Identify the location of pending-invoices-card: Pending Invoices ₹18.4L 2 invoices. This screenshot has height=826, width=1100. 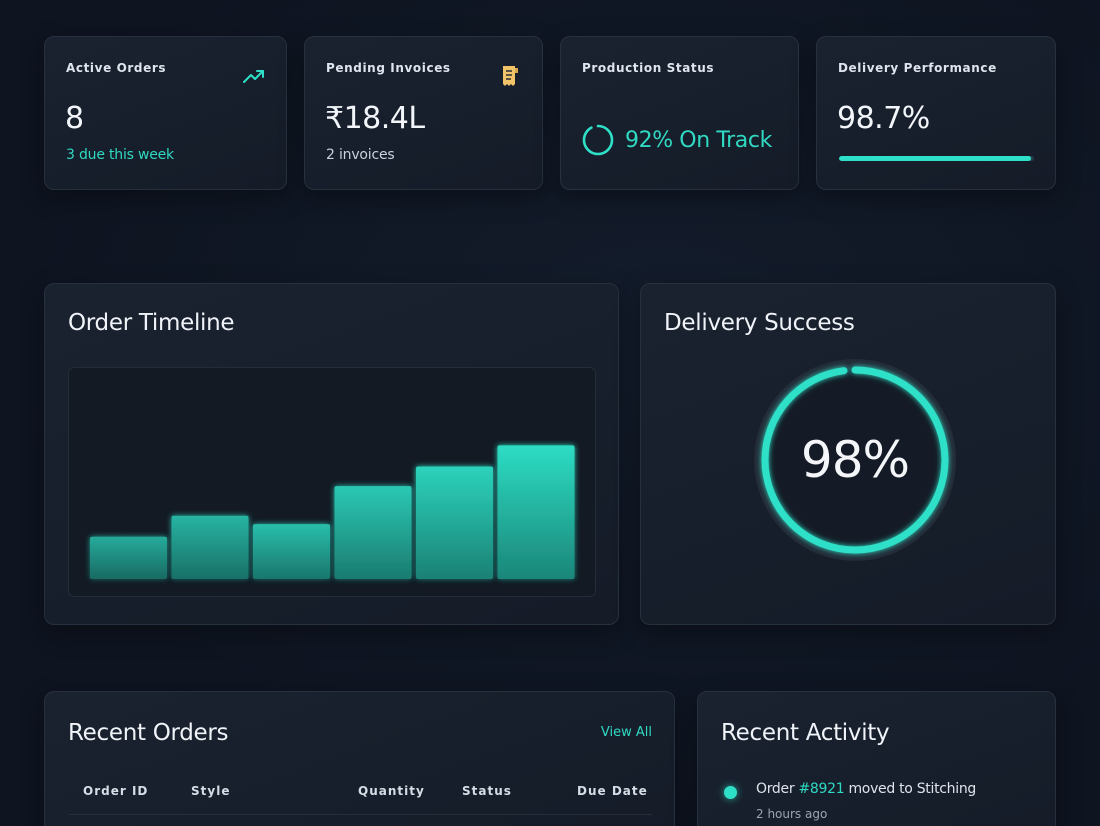
(423, 113).